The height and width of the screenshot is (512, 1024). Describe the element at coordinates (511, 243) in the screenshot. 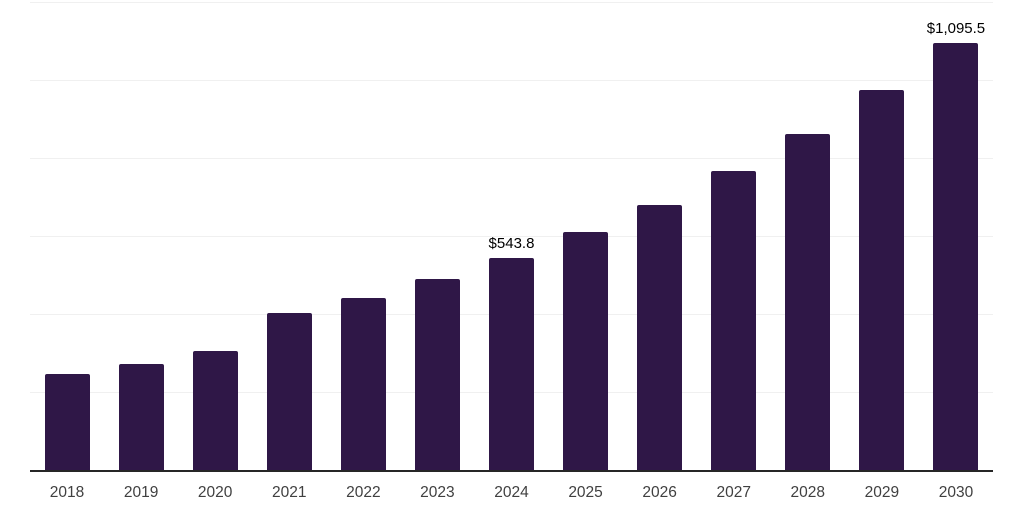

I see `data-label-2024: $543.8` at that location.